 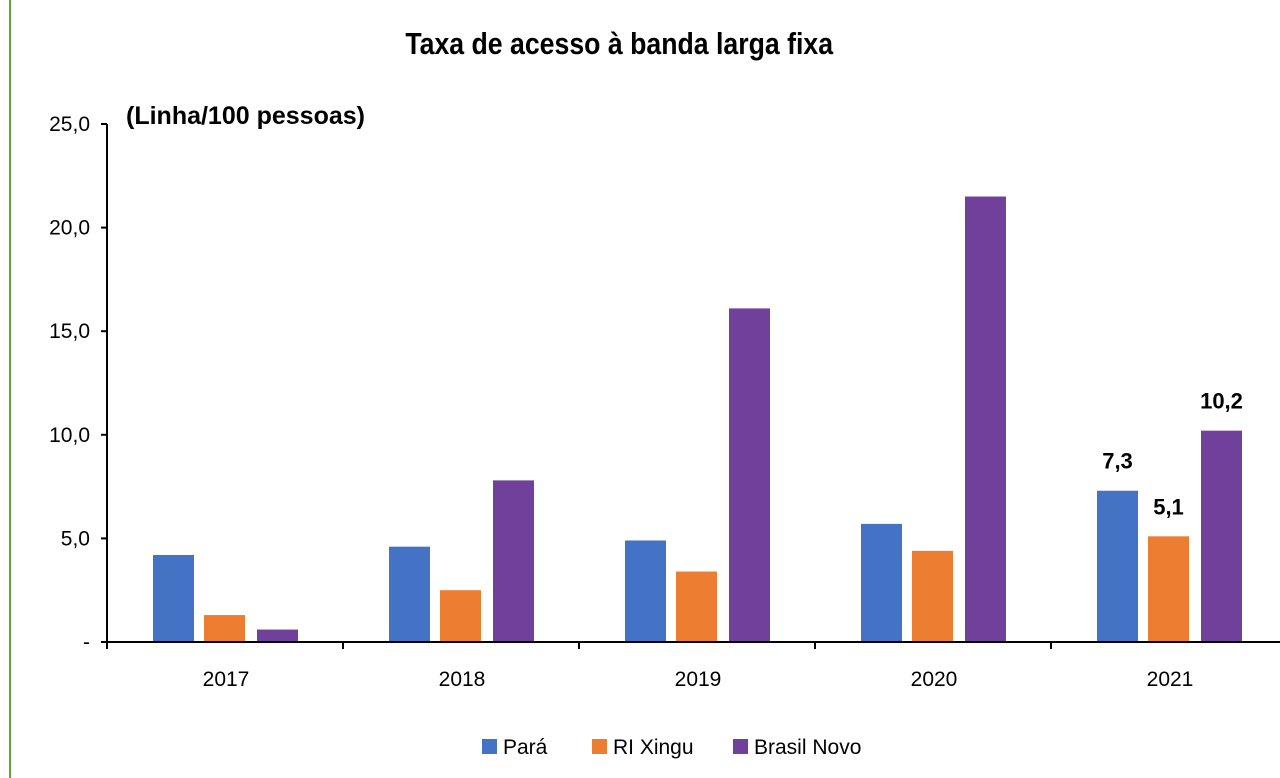 I want to click on x-axis: 2017 2018 2019 2020 2021, so click(x=693, y=666).